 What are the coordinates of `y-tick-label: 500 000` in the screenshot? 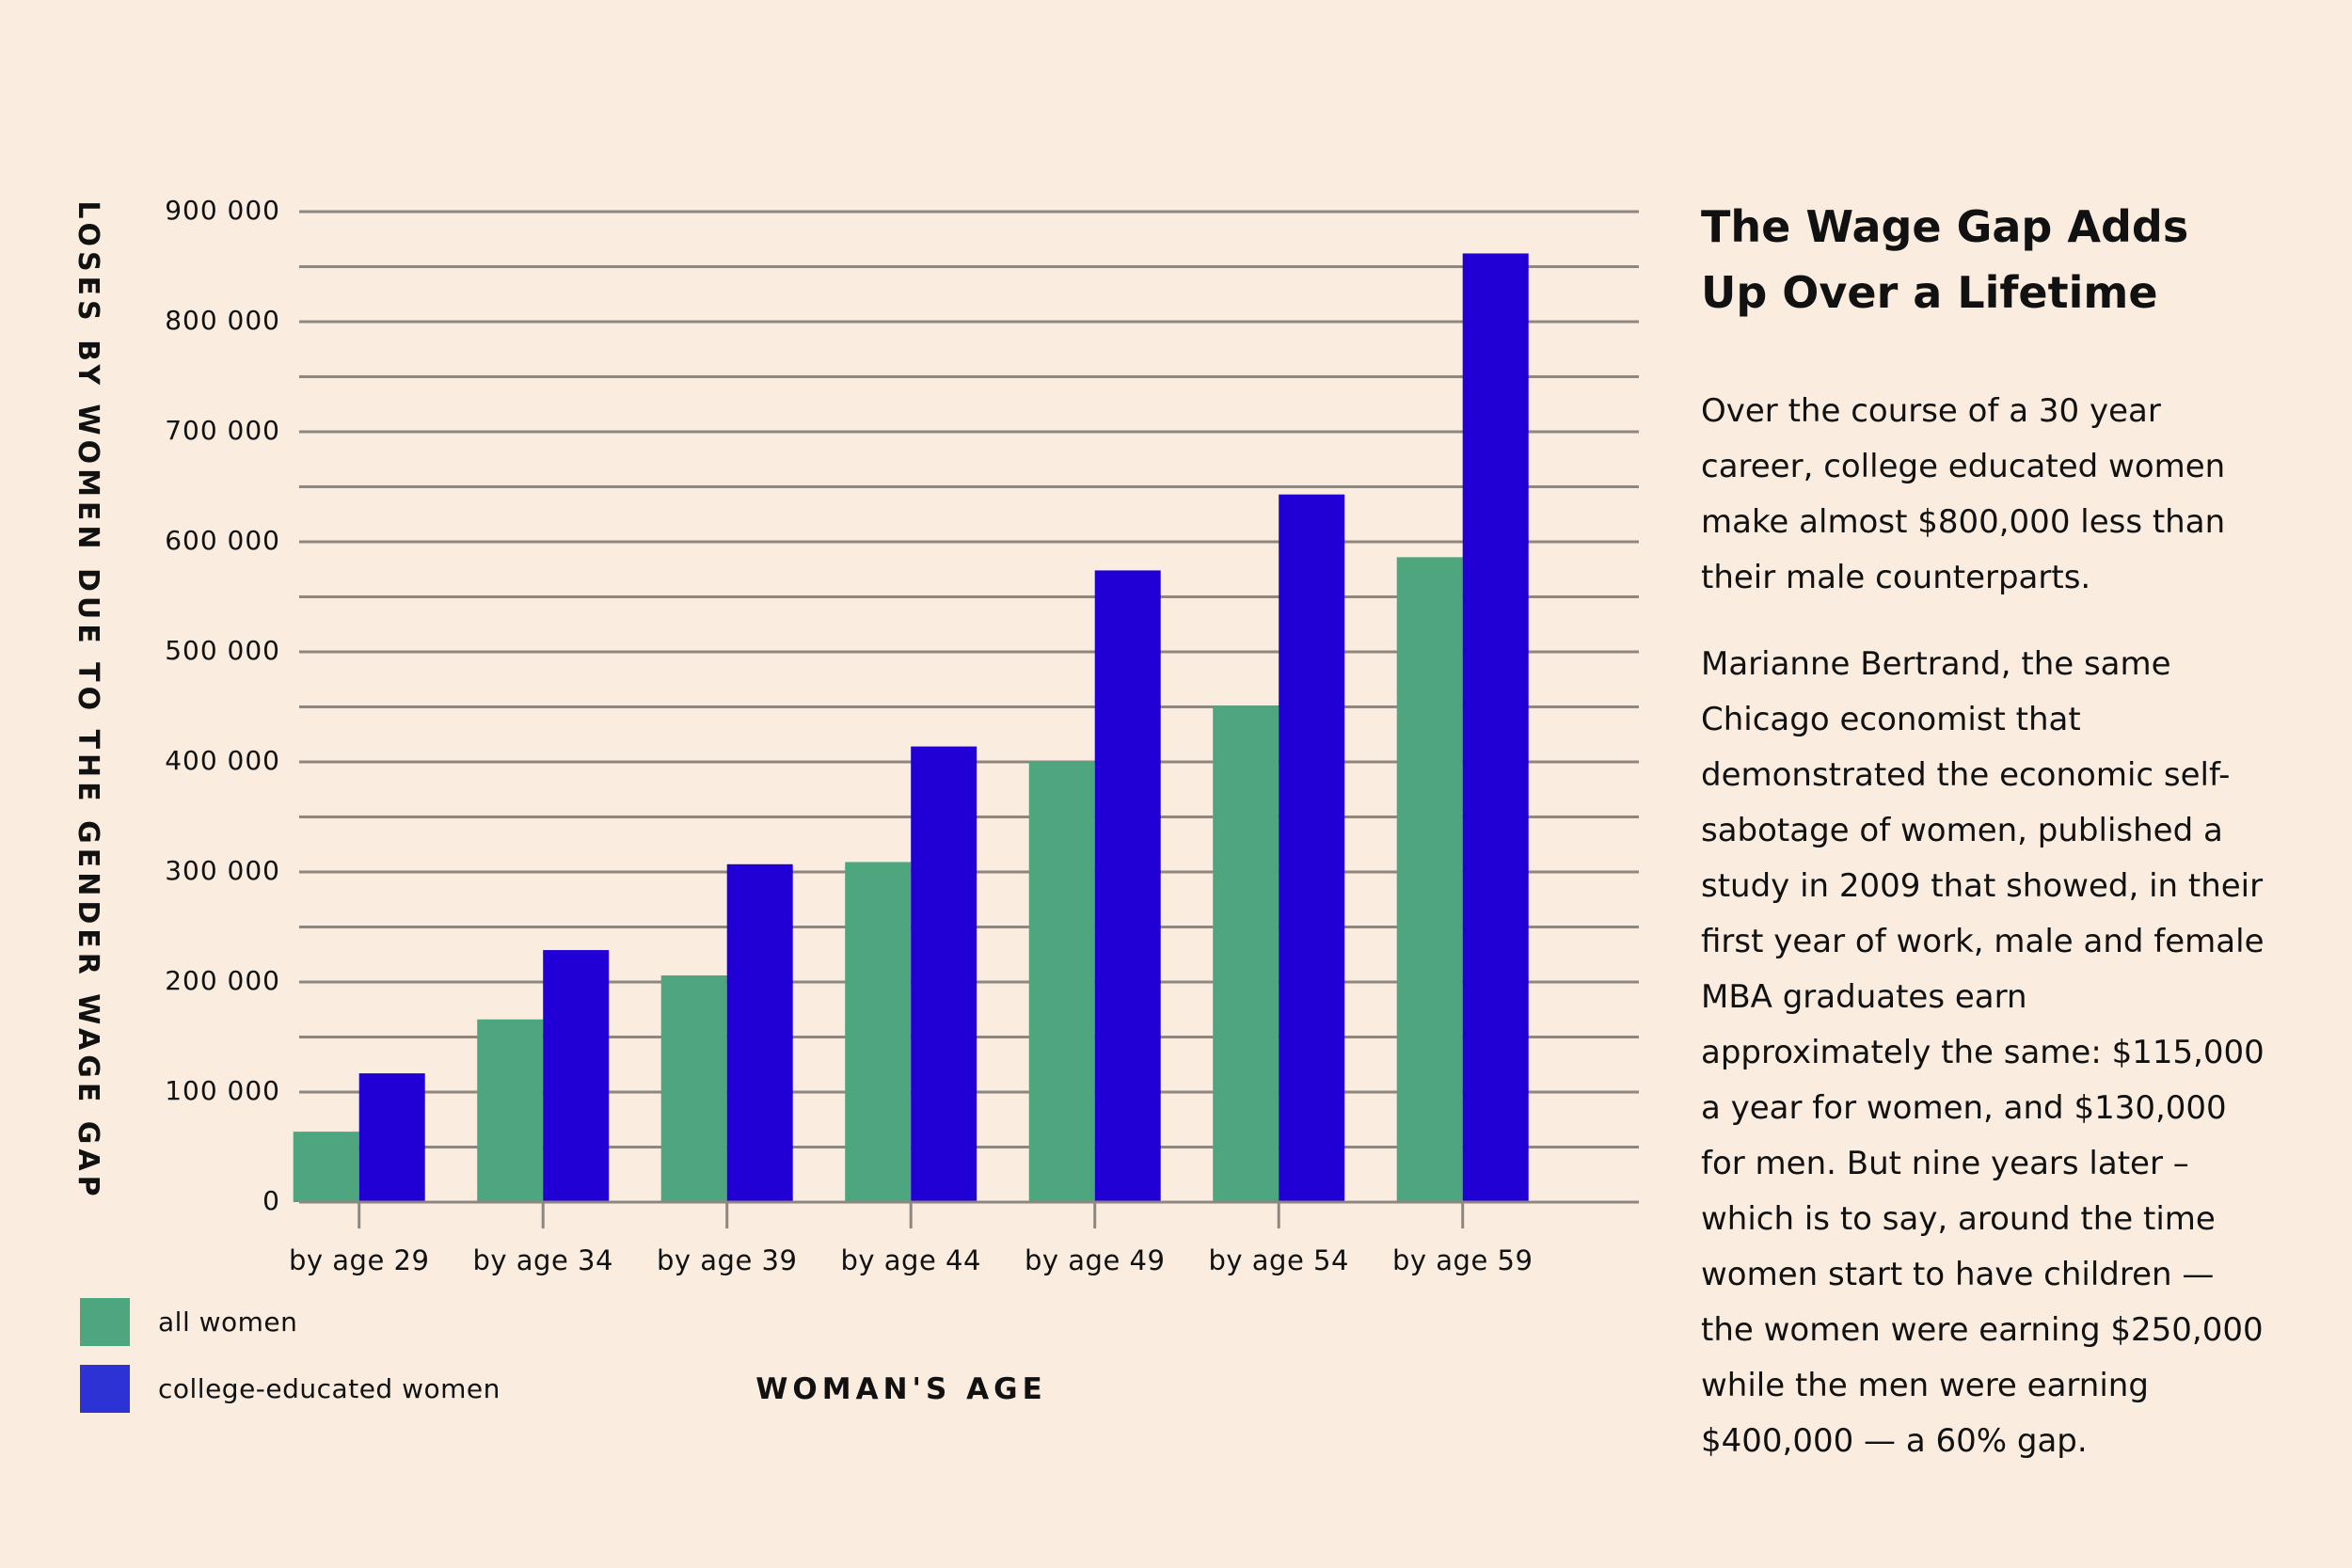 It's located at (222, 650).